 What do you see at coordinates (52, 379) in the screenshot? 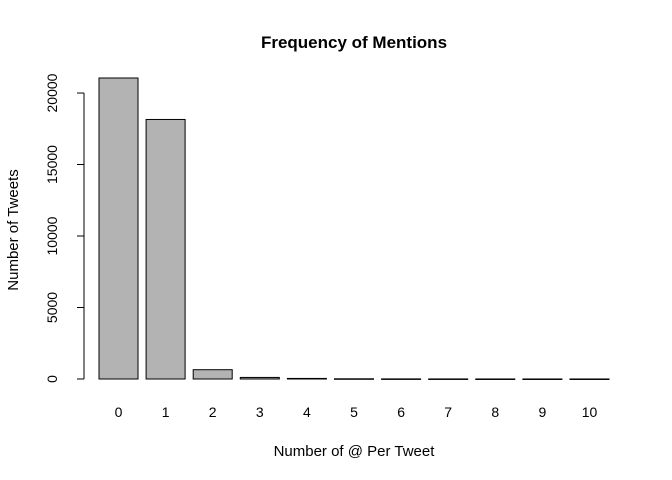
I see `y-tick-label: 0` at bounding box center [52, 379].